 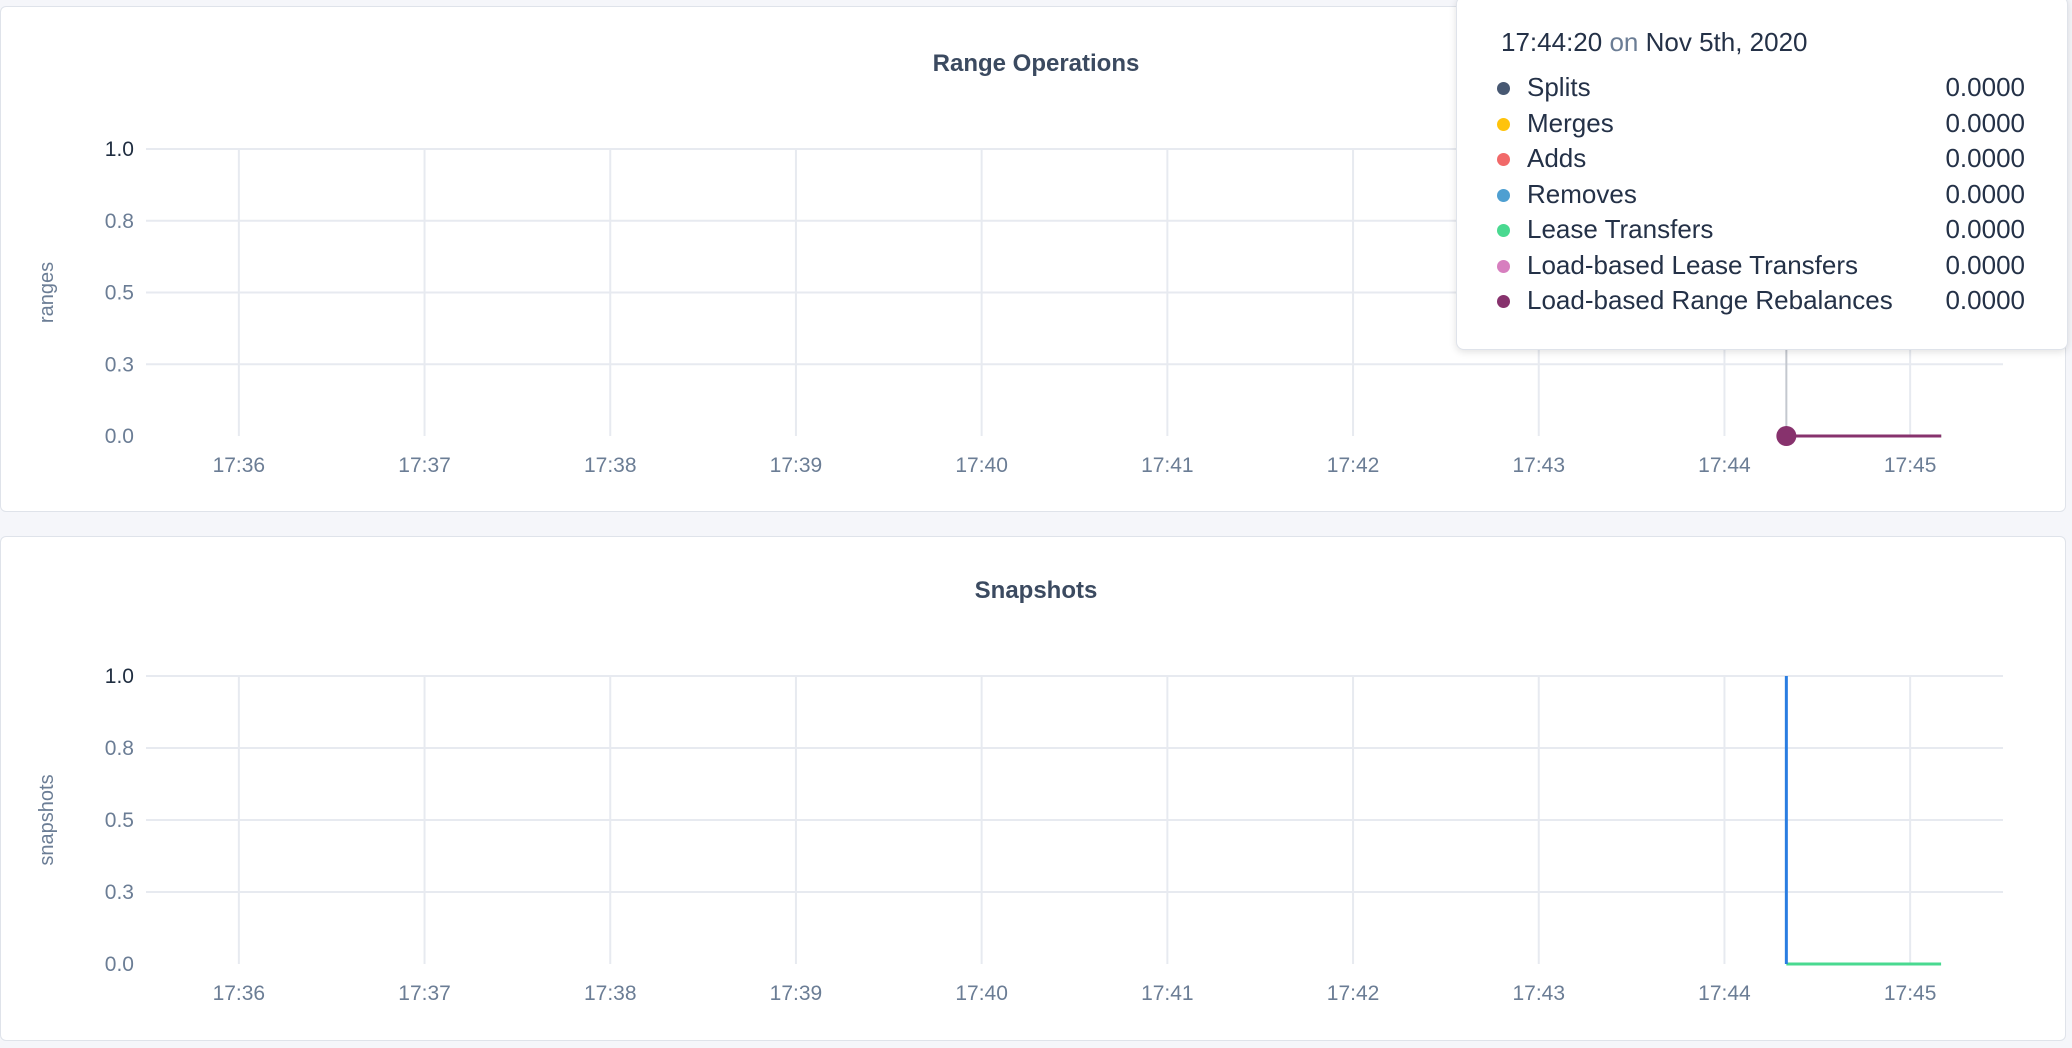 I want to click on tooltip-date: Nov 5th, 2020, so click(x=1726, y=42).